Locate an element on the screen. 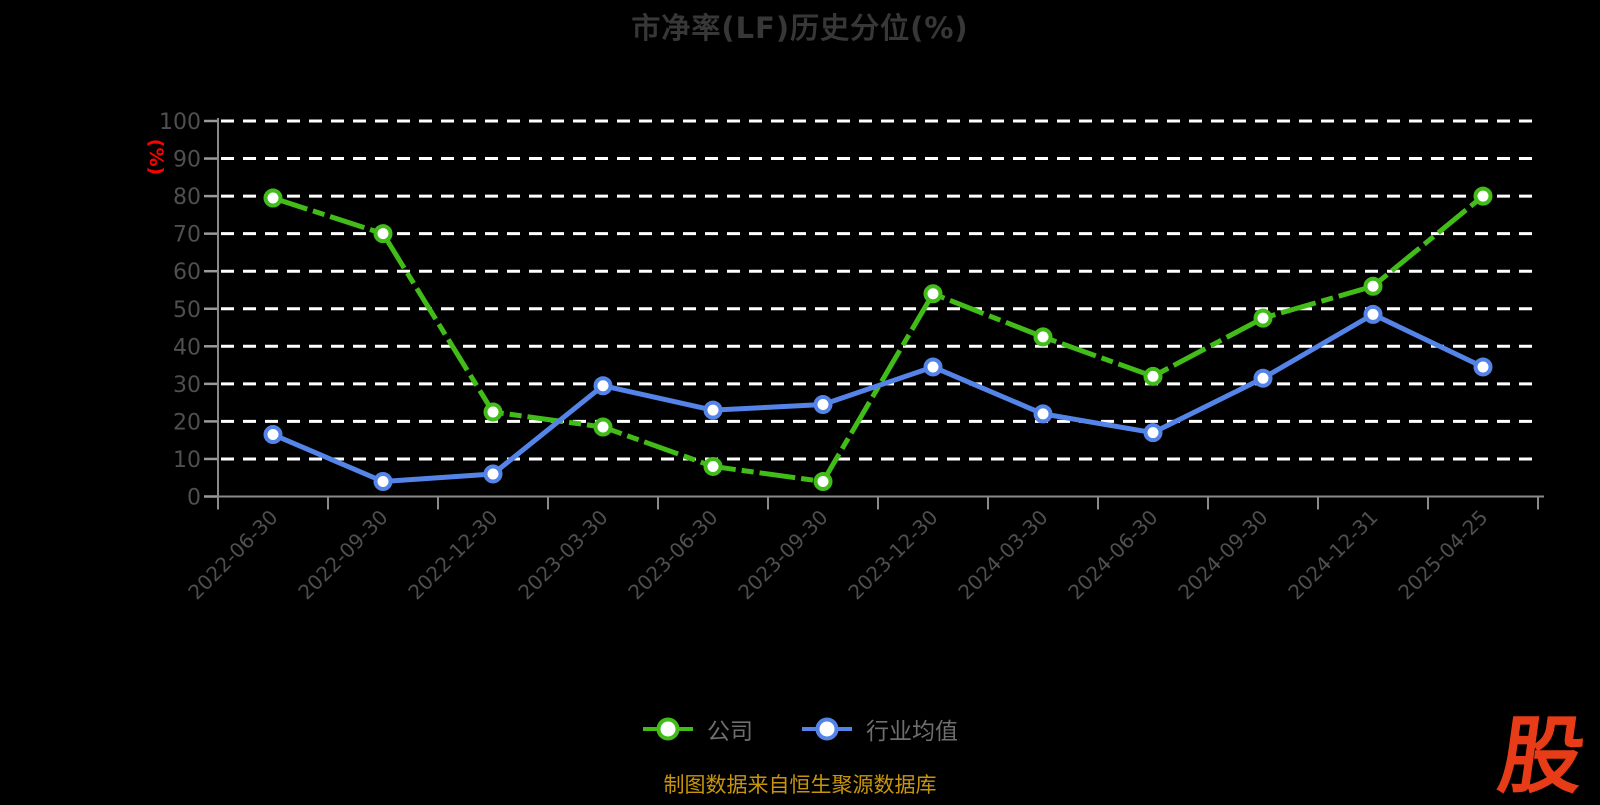  y-axis-label: 60 is located at coordinates (187, 272).